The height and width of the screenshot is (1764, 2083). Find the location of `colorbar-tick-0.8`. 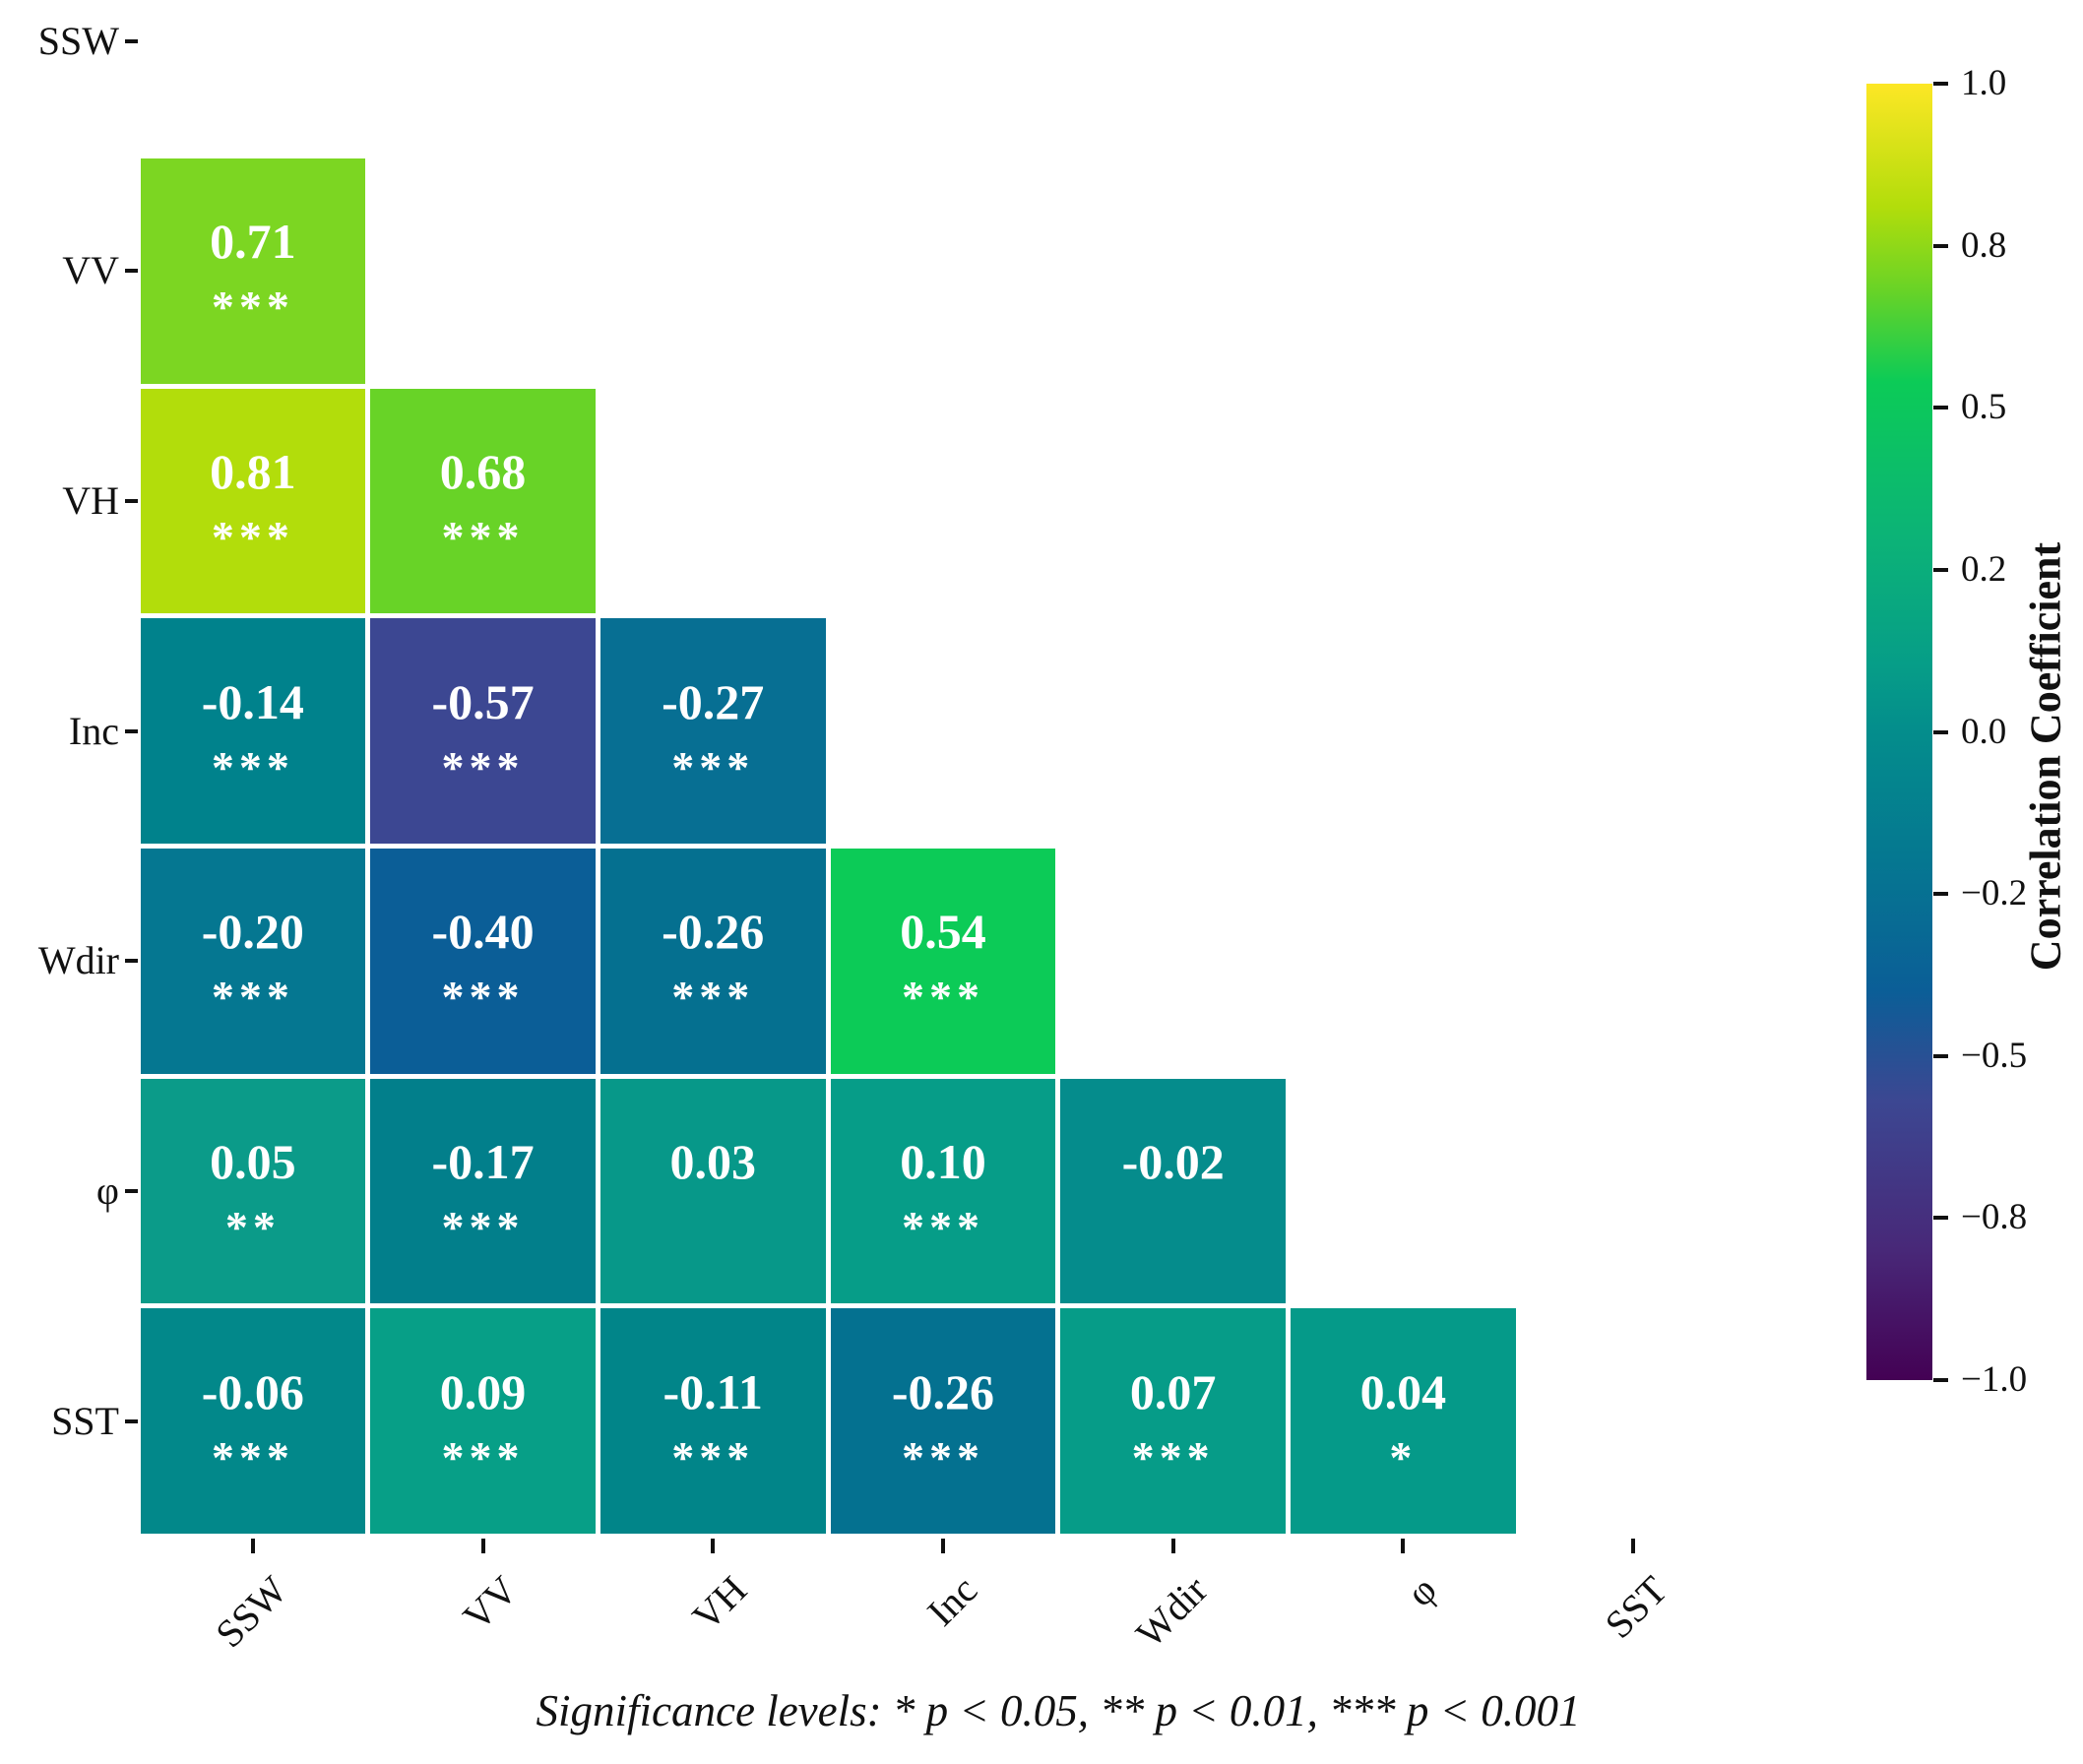

colorbar-tick-0.8 is located at coordinates (1940, 245).